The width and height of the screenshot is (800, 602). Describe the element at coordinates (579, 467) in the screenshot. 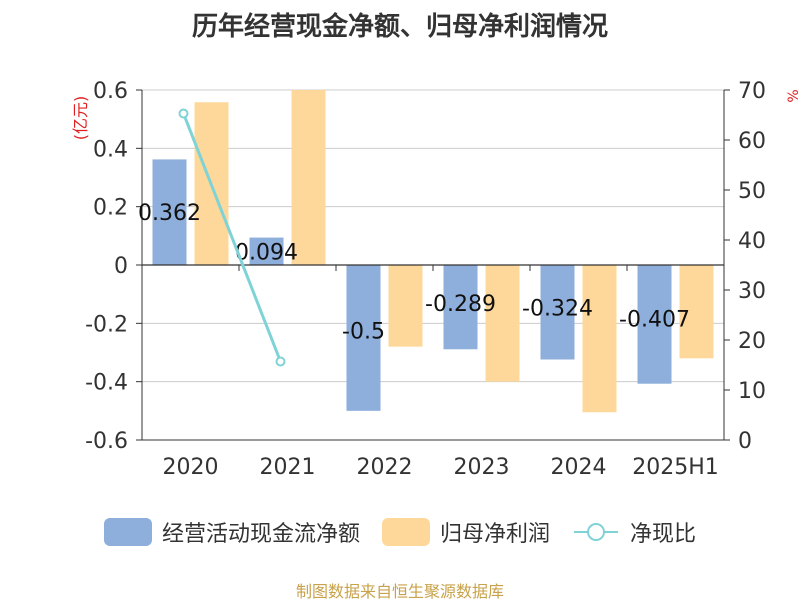

I see `x-tick-label: 2024` at that location.